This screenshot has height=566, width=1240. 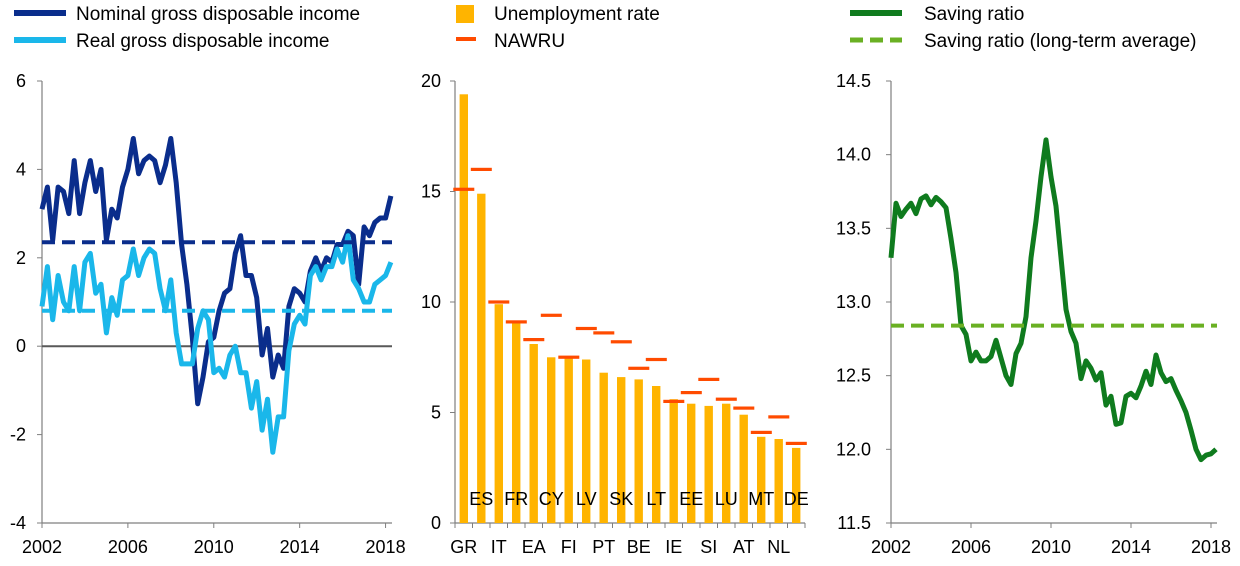 What do you see at coordinates (568, 440) in the screenshot?
I see `bar-unemployment-fi` at bounding box center [568, 440].